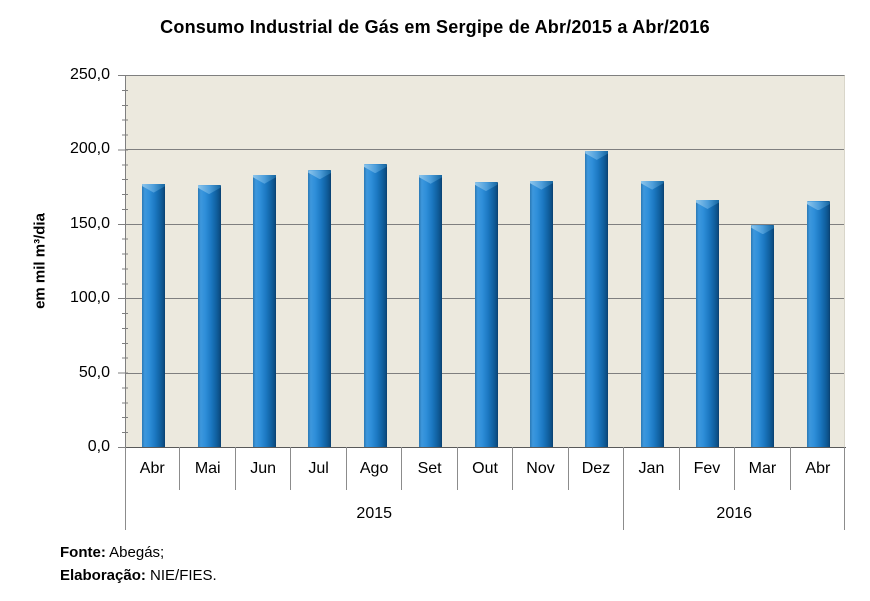  I want to click on bar-jan-2016, so click(652, 313).